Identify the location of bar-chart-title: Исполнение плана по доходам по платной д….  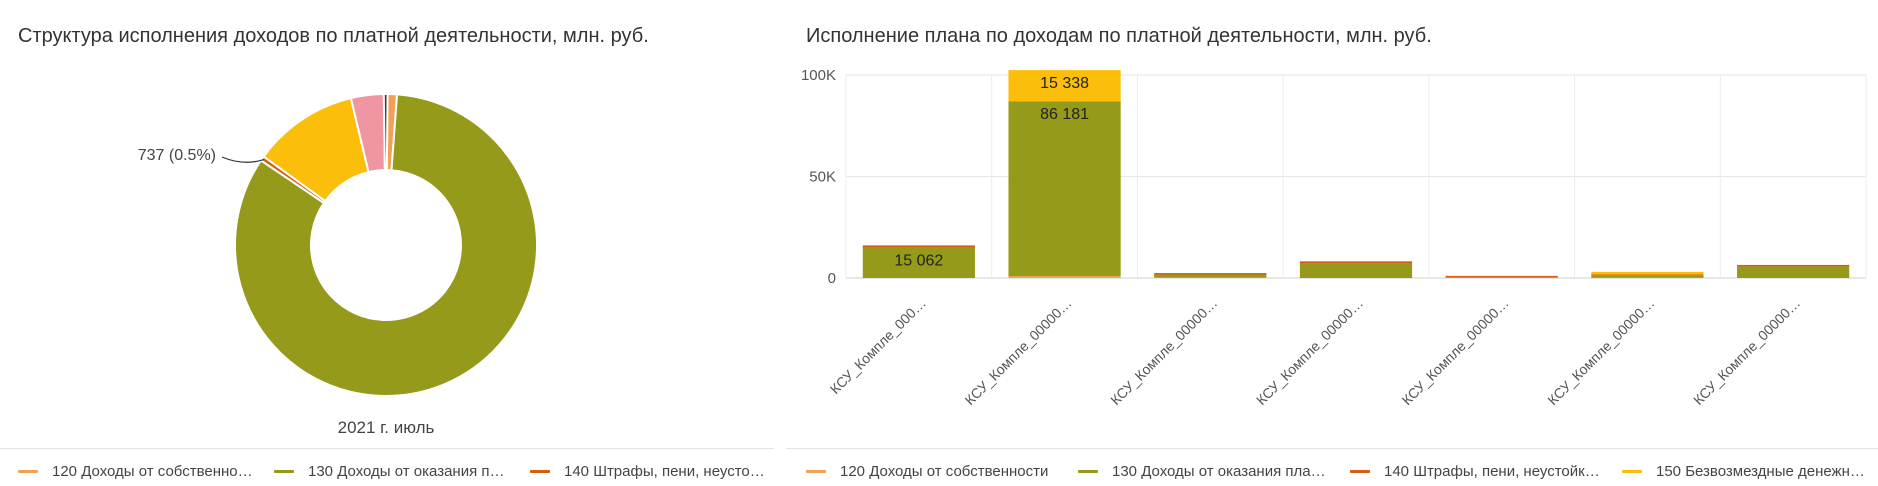
(1119, 36).